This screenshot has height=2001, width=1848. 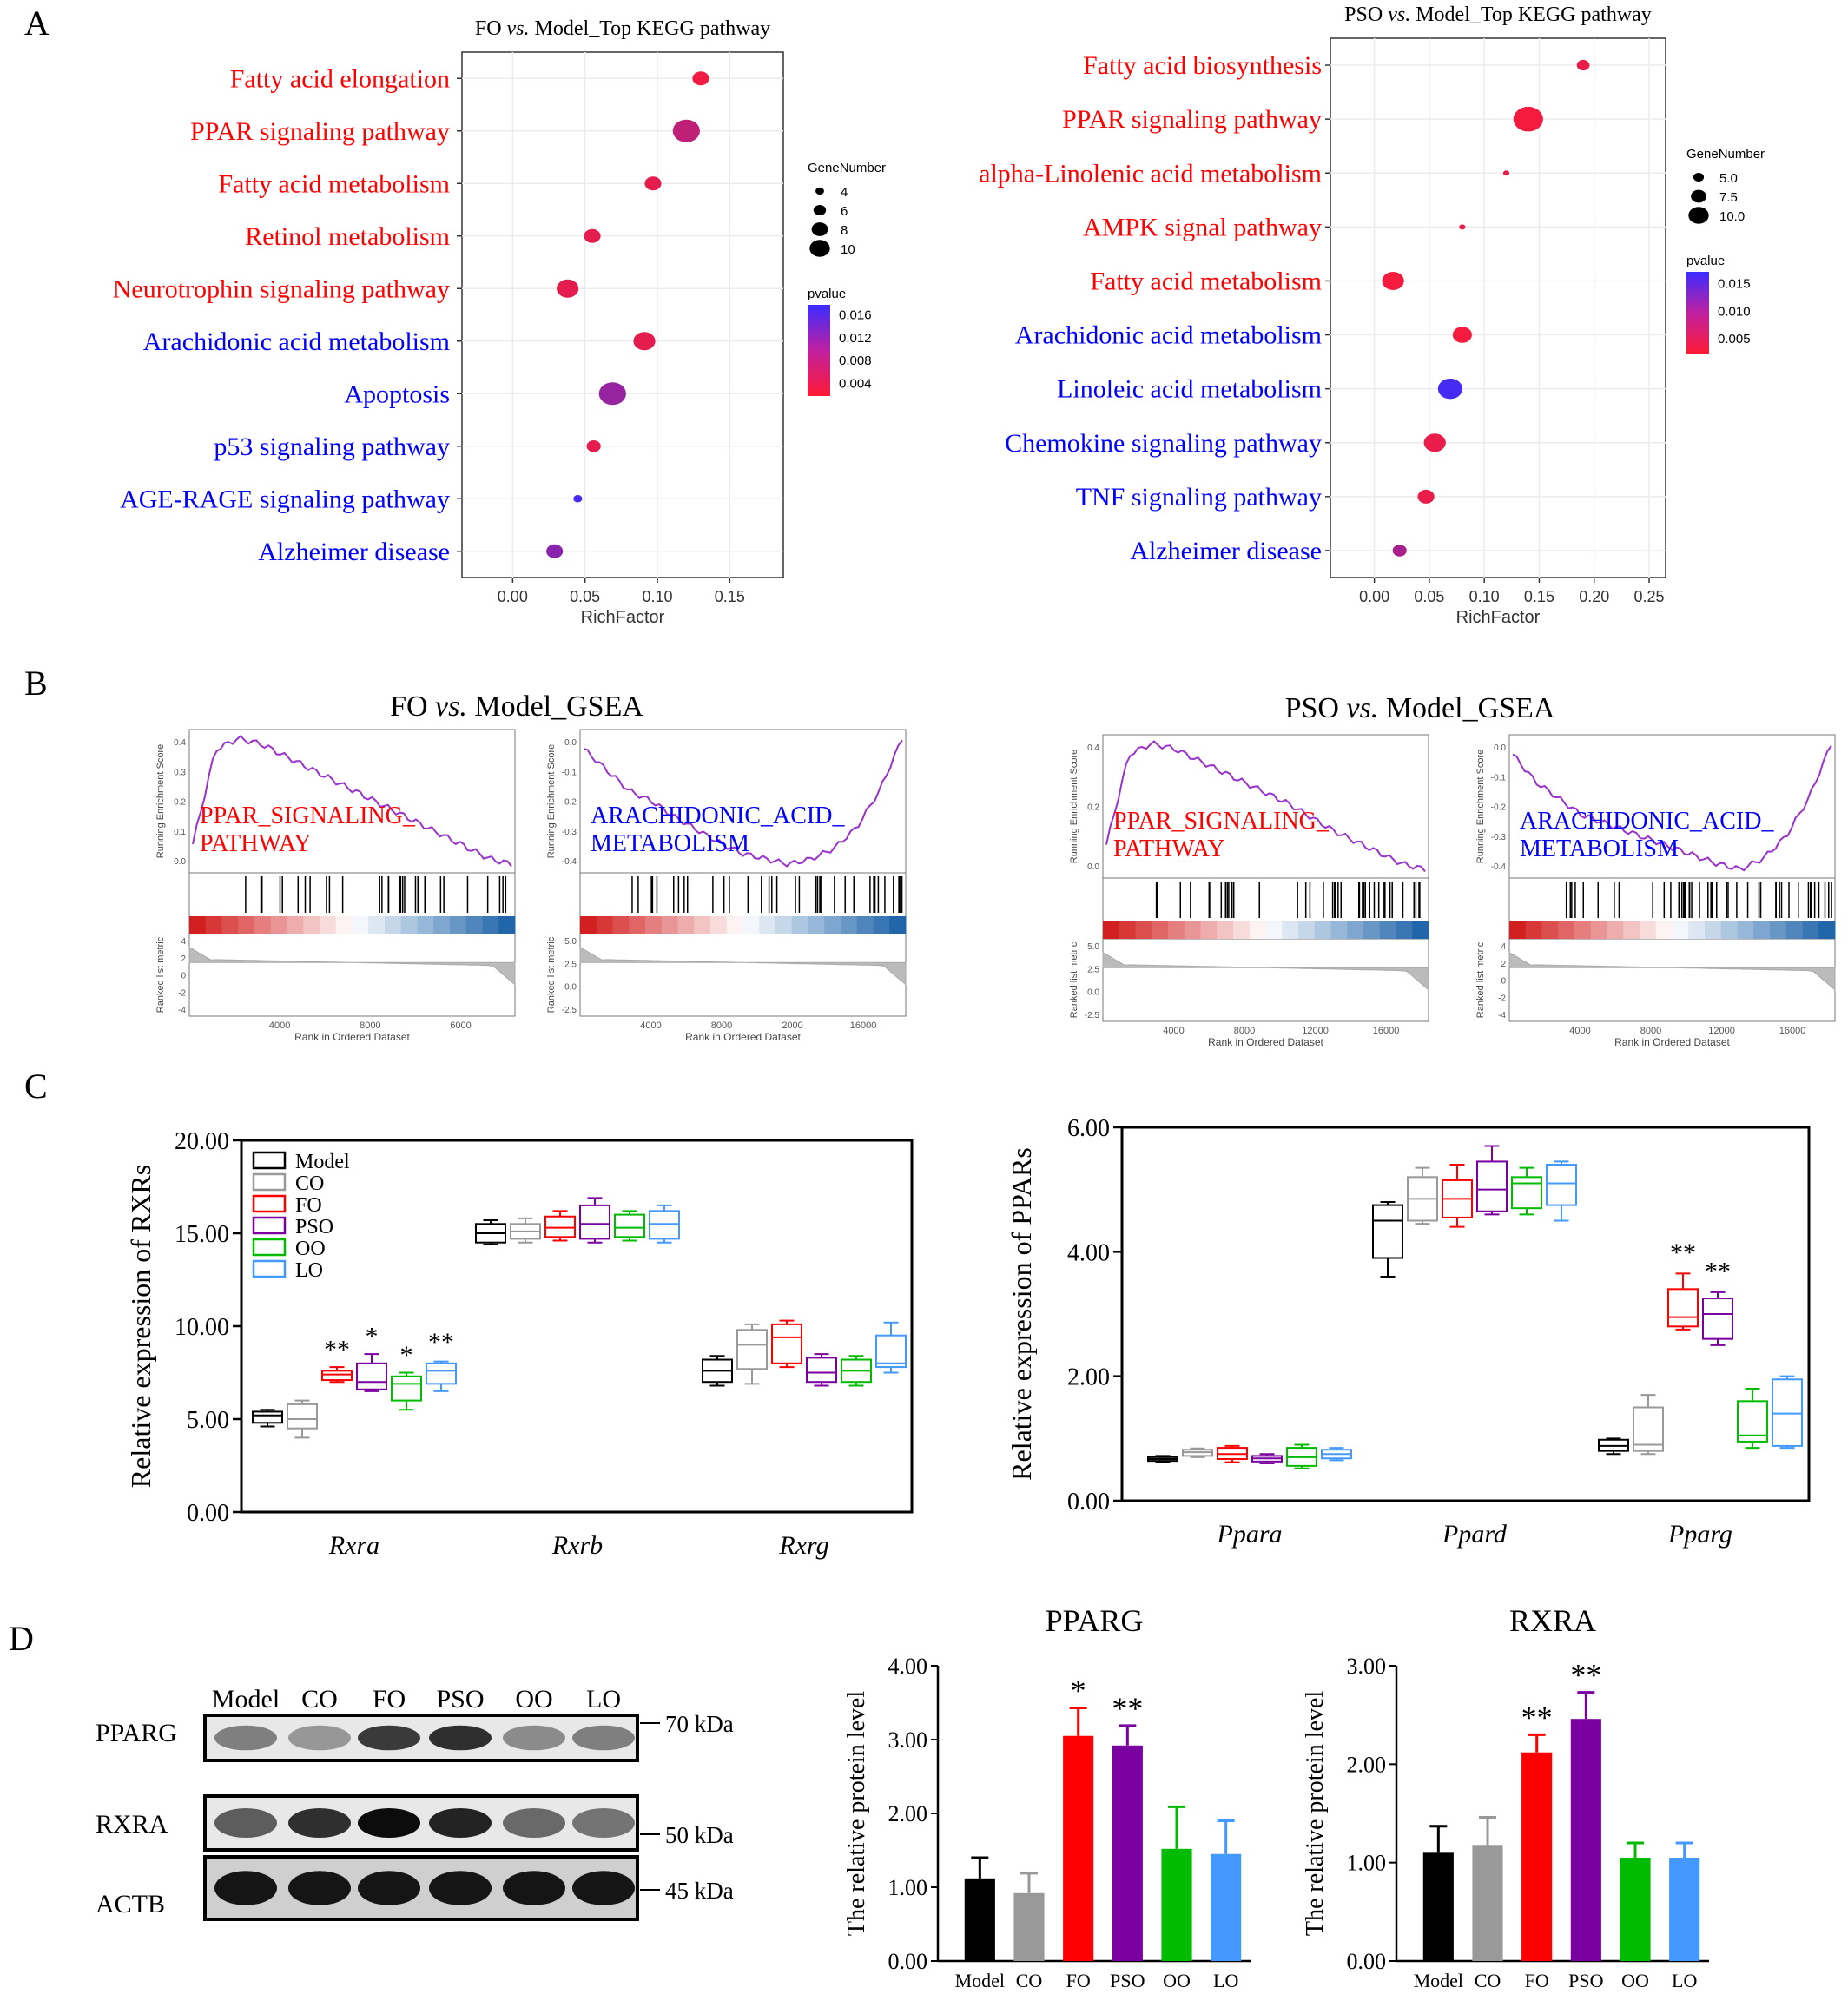 What do you see at coordinates (908, 1740) in the screenshot?
I see `y-tick-label: 3.00` at bounding box center [908, 1740].